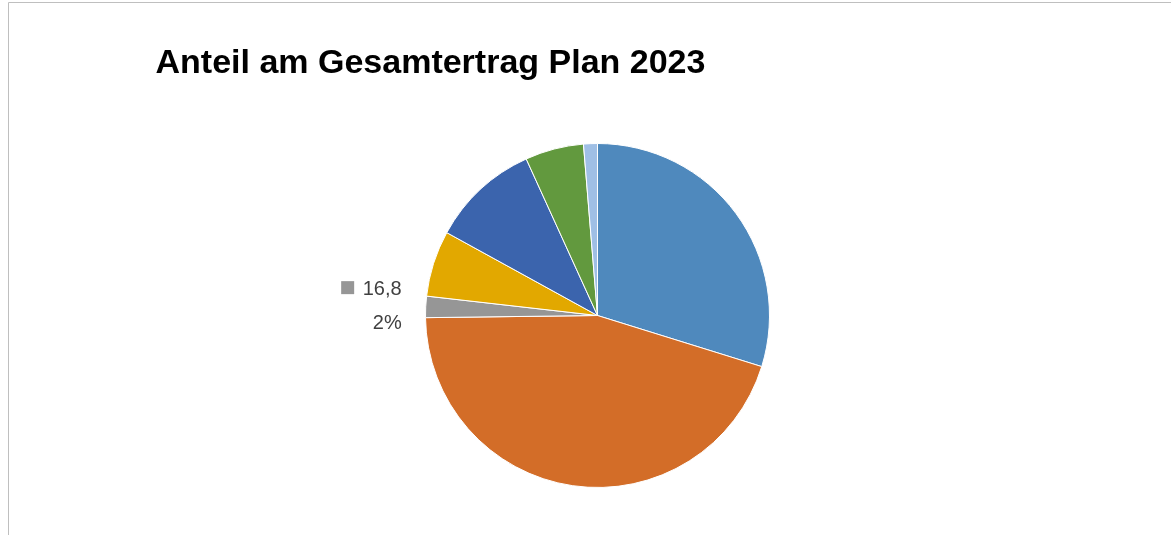 The image size is (1171, 535). Describe the element at coordinates (387, 321) in the screenshot. I see `data-label: 2%` at that location.